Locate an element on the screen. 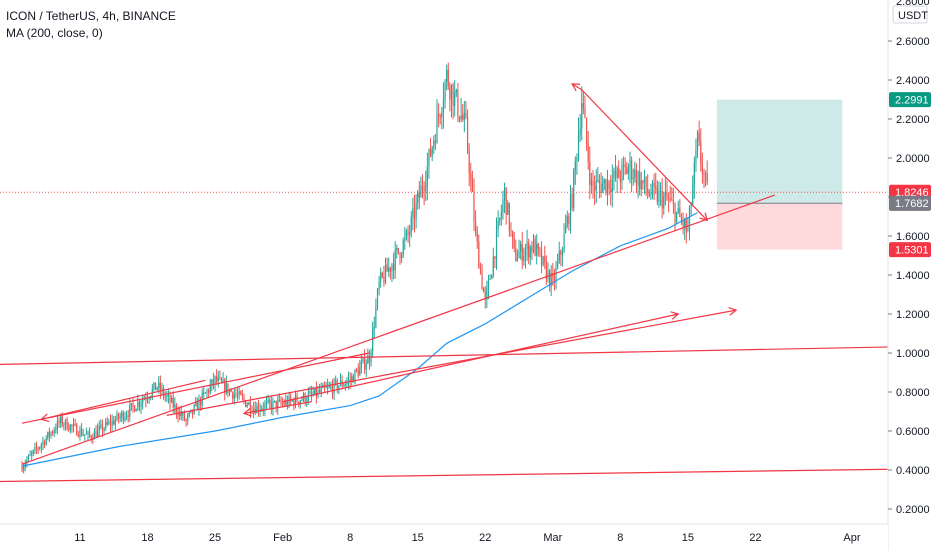 The image size is (932, 550). price-axis-bg is located at coordinates (910, 275).